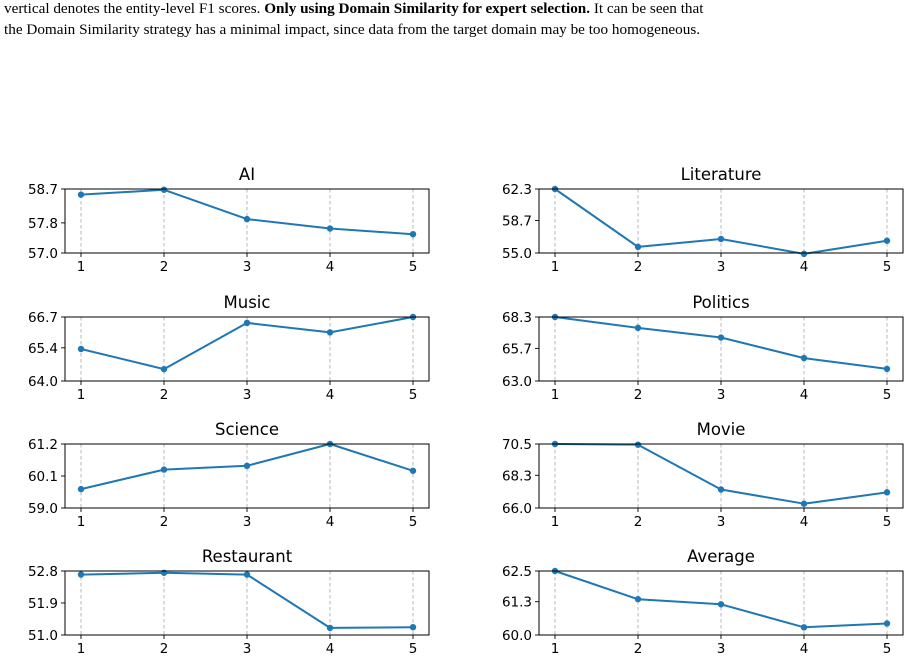 Image resolution: width=921 pixels, height=664 pixels. What do you see at coordinates (517, 636) in the screenshot?
I see `y-tick-label: 60.0` at bounding box center [517, 636].